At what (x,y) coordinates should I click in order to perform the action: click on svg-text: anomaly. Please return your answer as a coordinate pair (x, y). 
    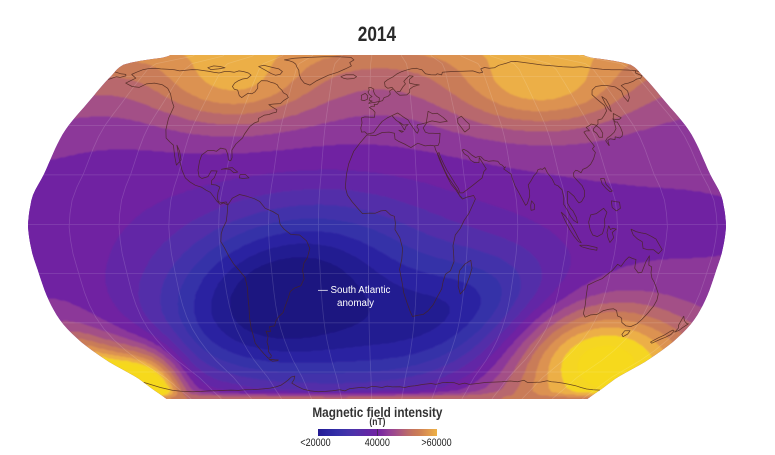
    Looking at the image, I should click on (355, 303).